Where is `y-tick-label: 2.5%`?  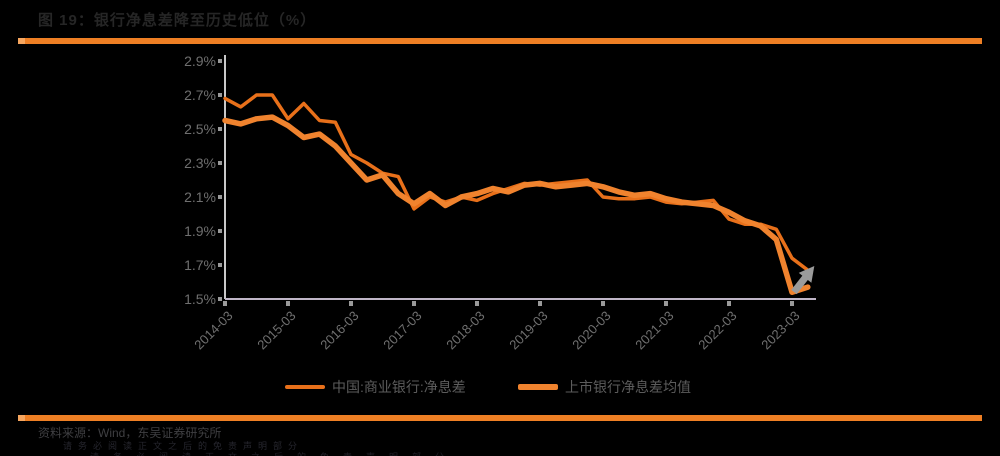 y-tick-label: 2.5% is located at coordinates (200, 129).